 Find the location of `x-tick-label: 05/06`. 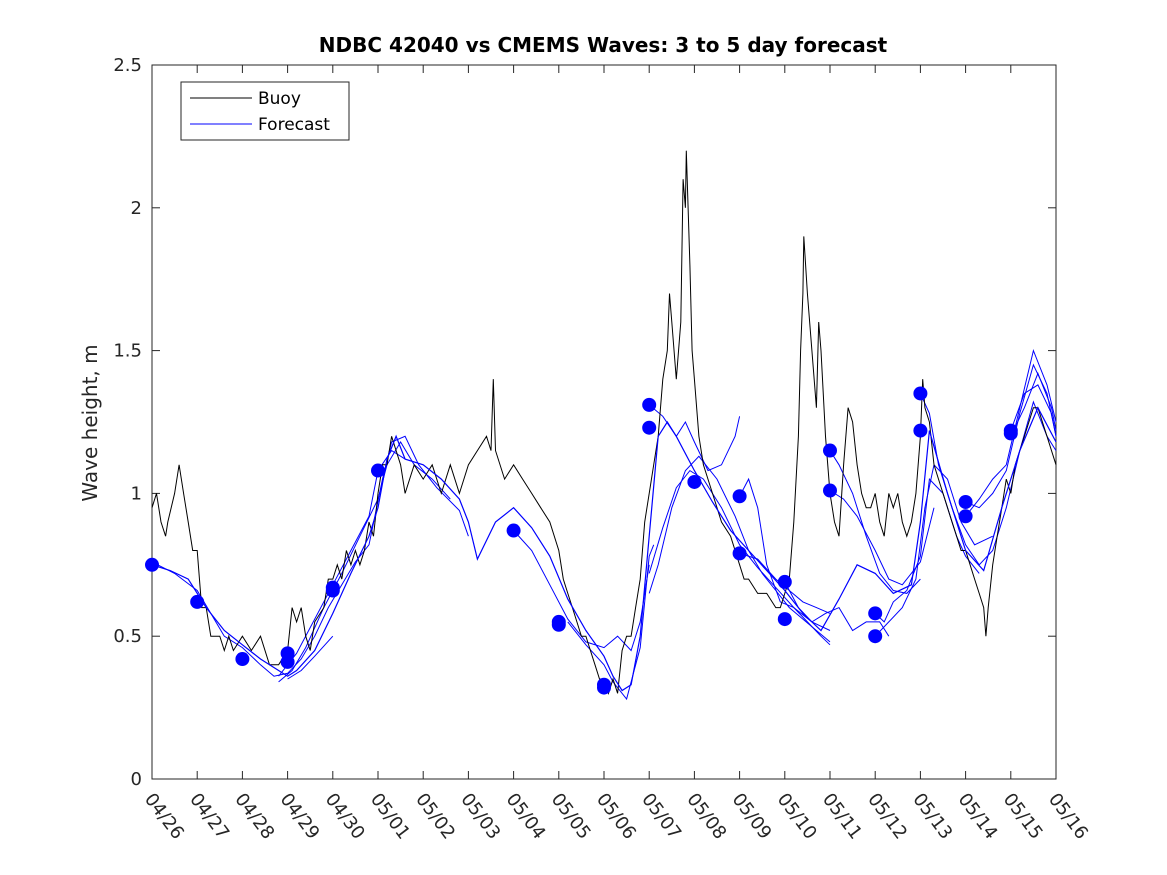

x-tick-label: 05/06 is located at coordinates (616, 816).